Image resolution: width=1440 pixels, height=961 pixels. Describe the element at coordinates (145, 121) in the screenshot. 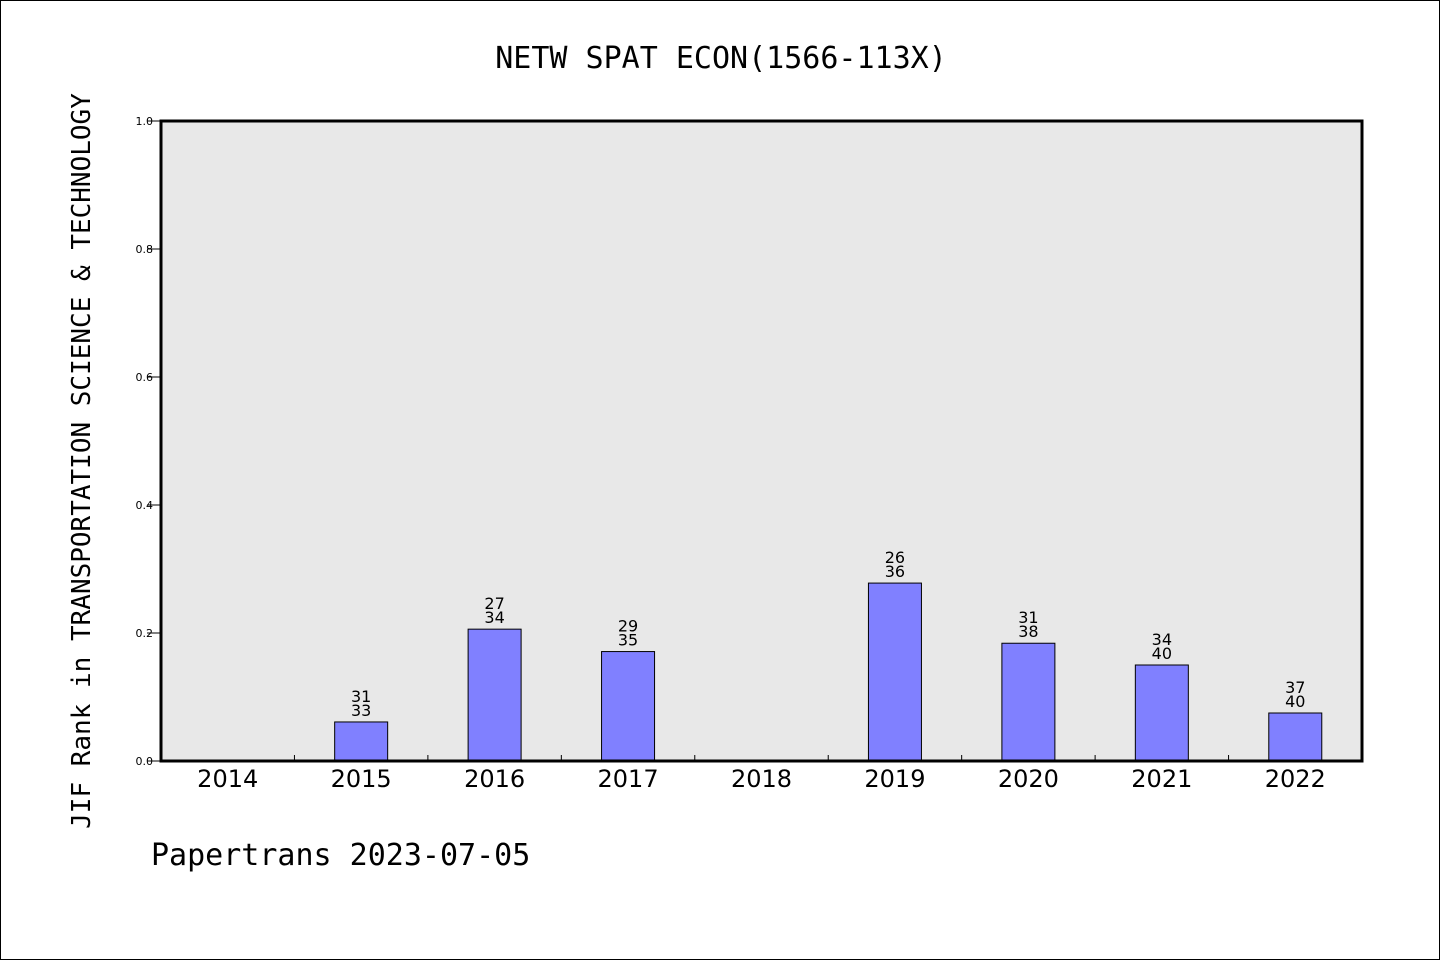

I see `y-tick-label: 1.0` at that location.